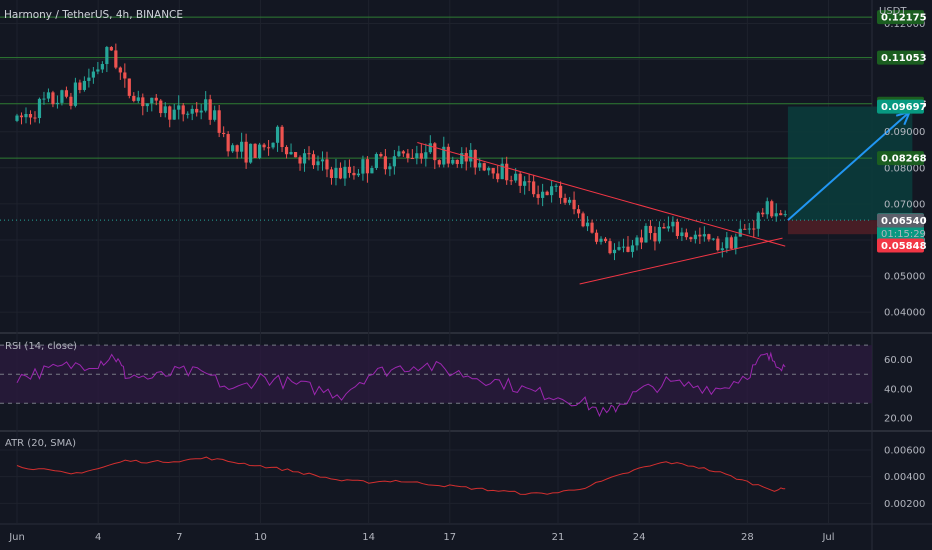 The width and height of the screenshot is (932, 550). I want to click on level-label: 0.08268, so click(904, 159).